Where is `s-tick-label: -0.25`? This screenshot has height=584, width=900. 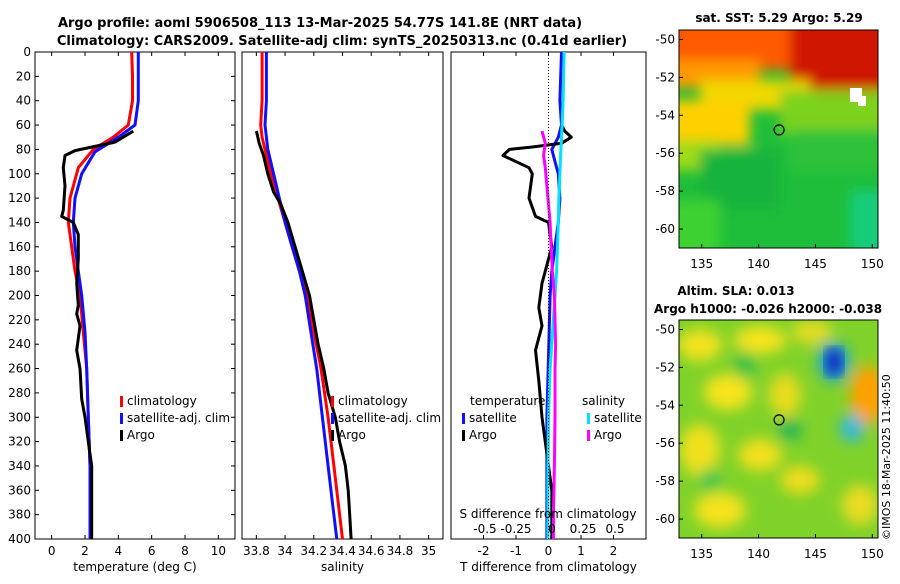 s-tick-label: -0.25 is located at coordinates (515, 529).